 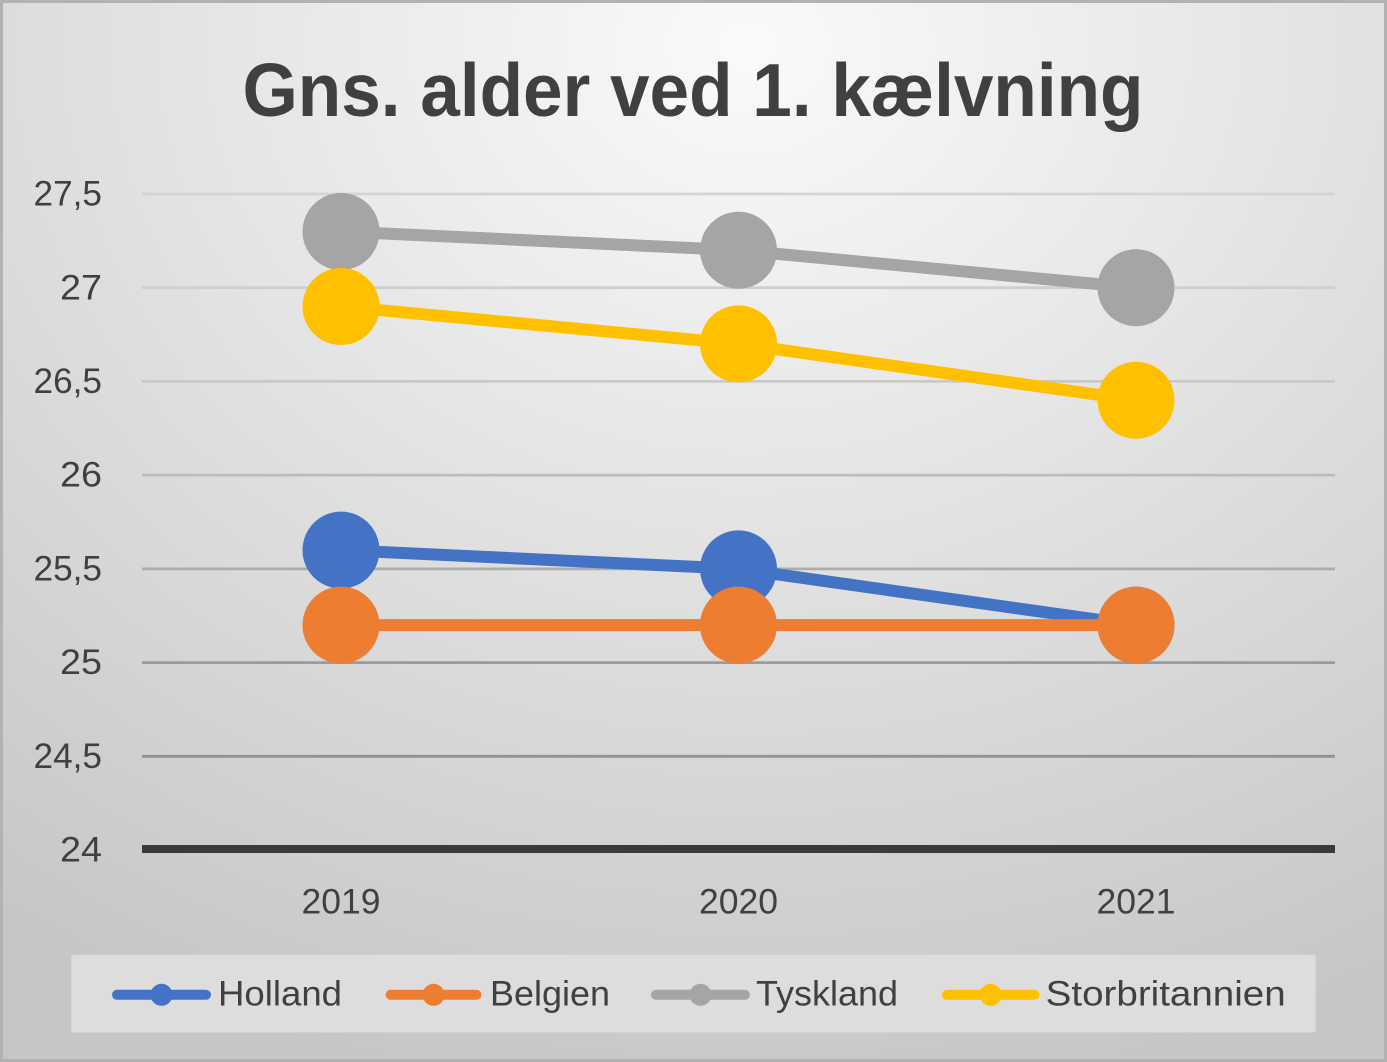 I want to click on svg-text: 24,5, so click(x=68, y=756).